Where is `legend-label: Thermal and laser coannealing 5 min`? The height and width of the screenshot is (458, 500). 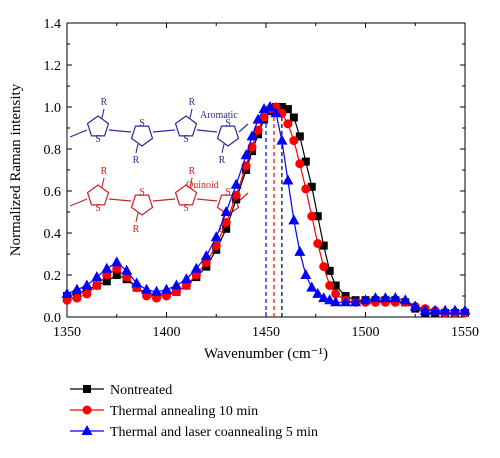
legend-label: Thermal and laser coannealing 5 min is located at coordinates (214, 432).